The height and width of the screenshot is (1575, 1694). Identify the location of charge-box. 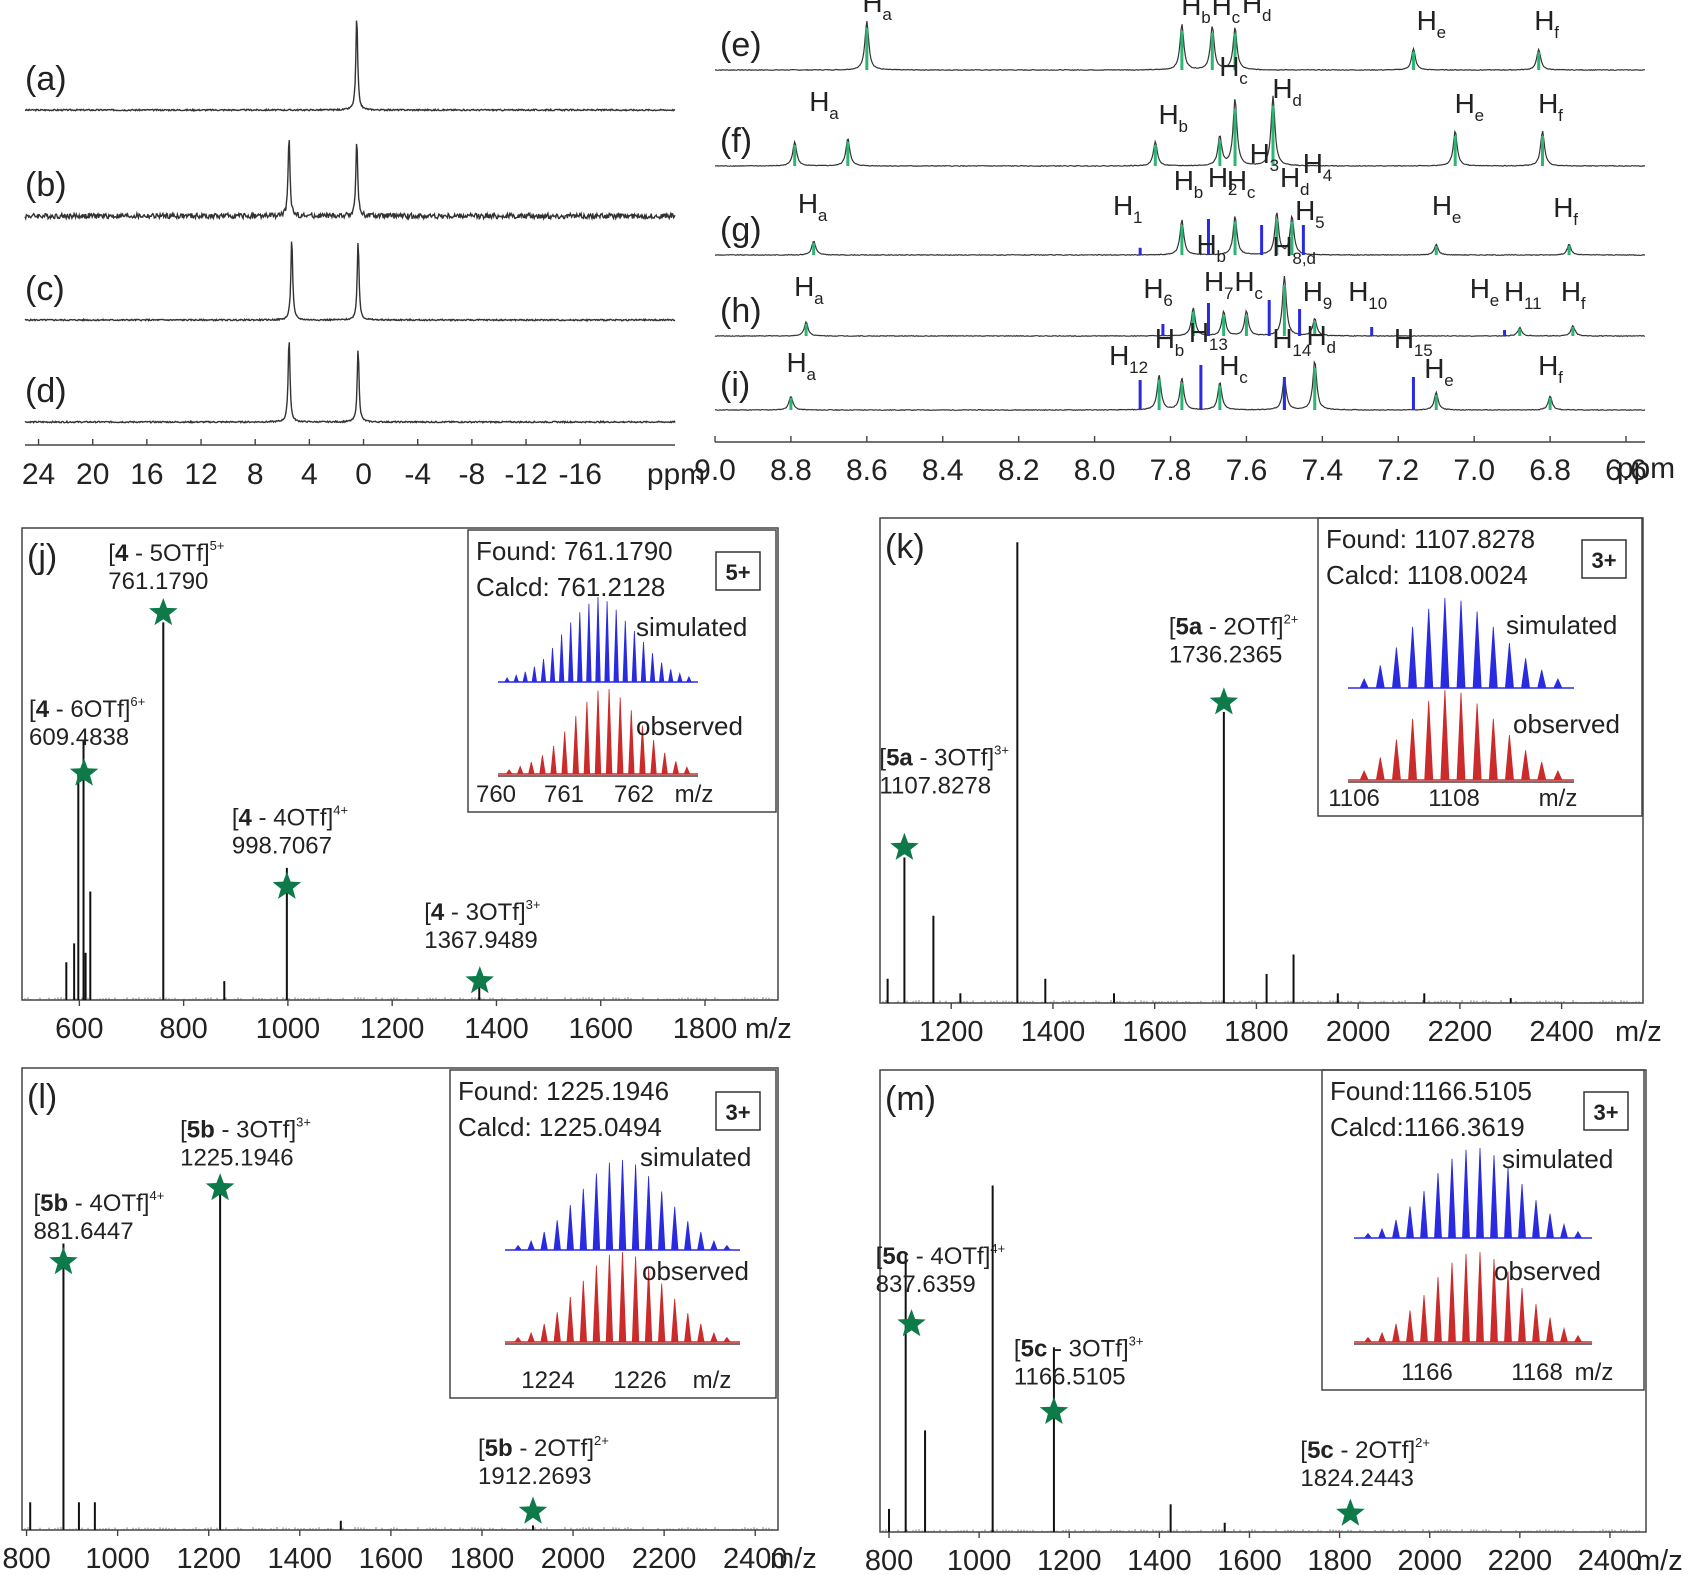
(1604, 559).